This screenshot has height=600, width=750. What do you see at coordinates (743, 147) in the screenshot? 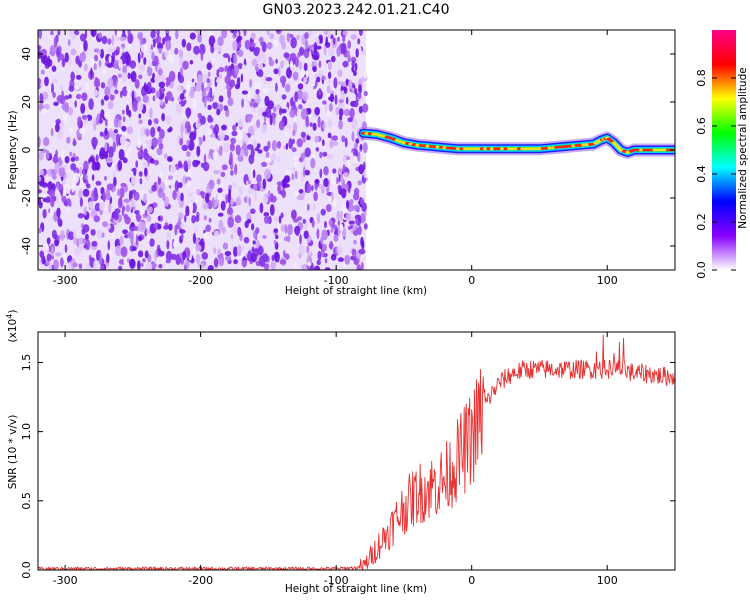
I see `colorbar-label: Normalized spectral amplitude` at bounding box center [743, 147].